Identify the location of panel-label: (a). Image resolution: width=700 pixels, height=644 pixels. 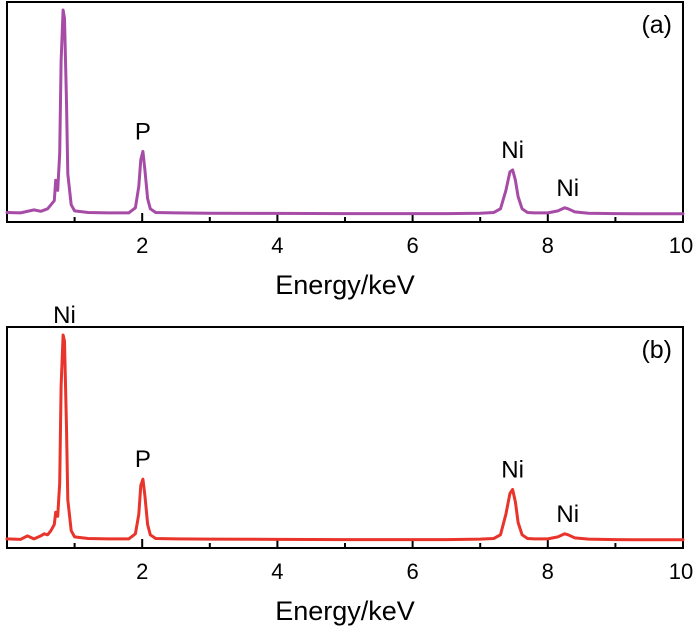
(656, 25).